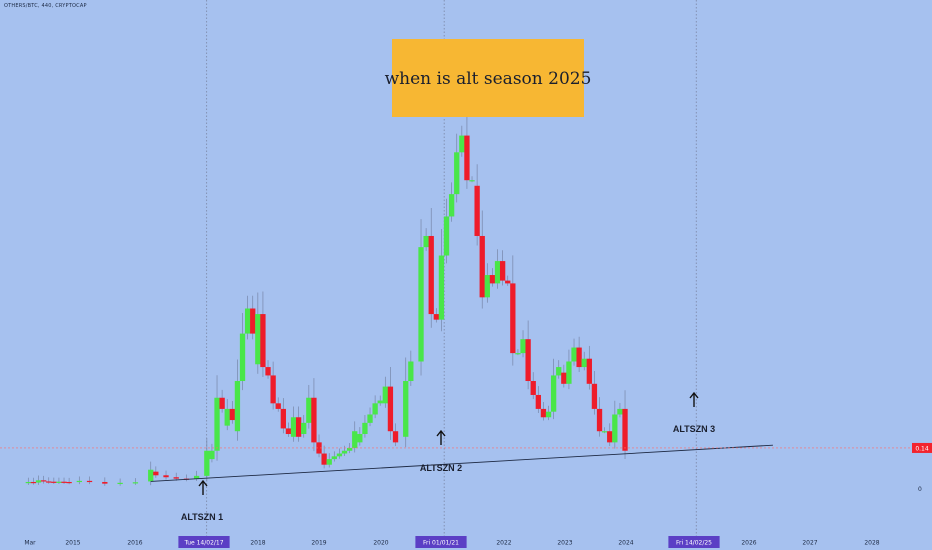 Image resolution: width=932 pixels, height=550 pixels. I want to click on date-marker-label: Tue 14/02/17, so click(203, 543).